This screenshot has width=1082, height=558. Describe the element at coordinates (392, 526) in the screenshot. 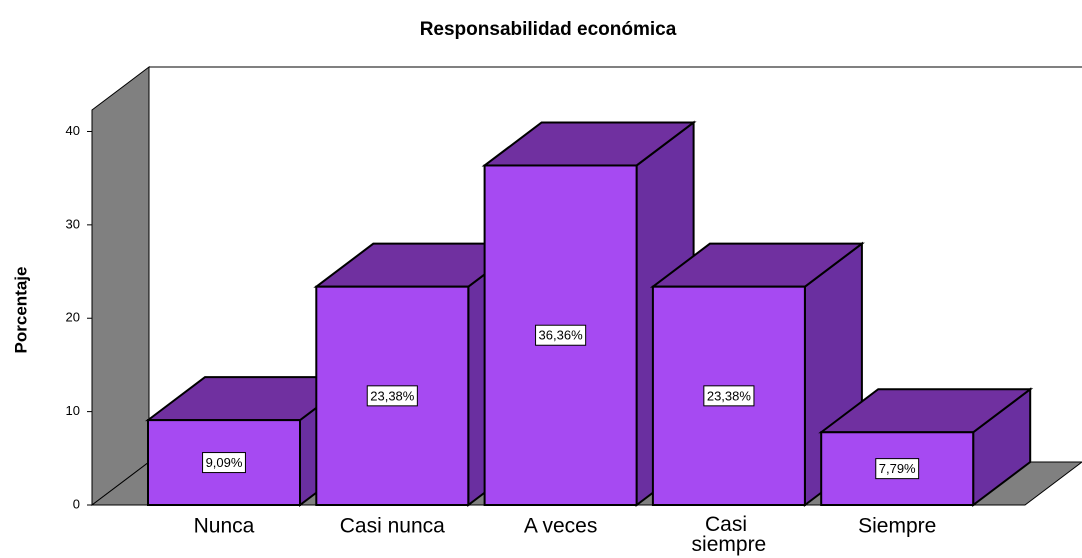

I see `x-tick-label: Casi nunca` at that location.